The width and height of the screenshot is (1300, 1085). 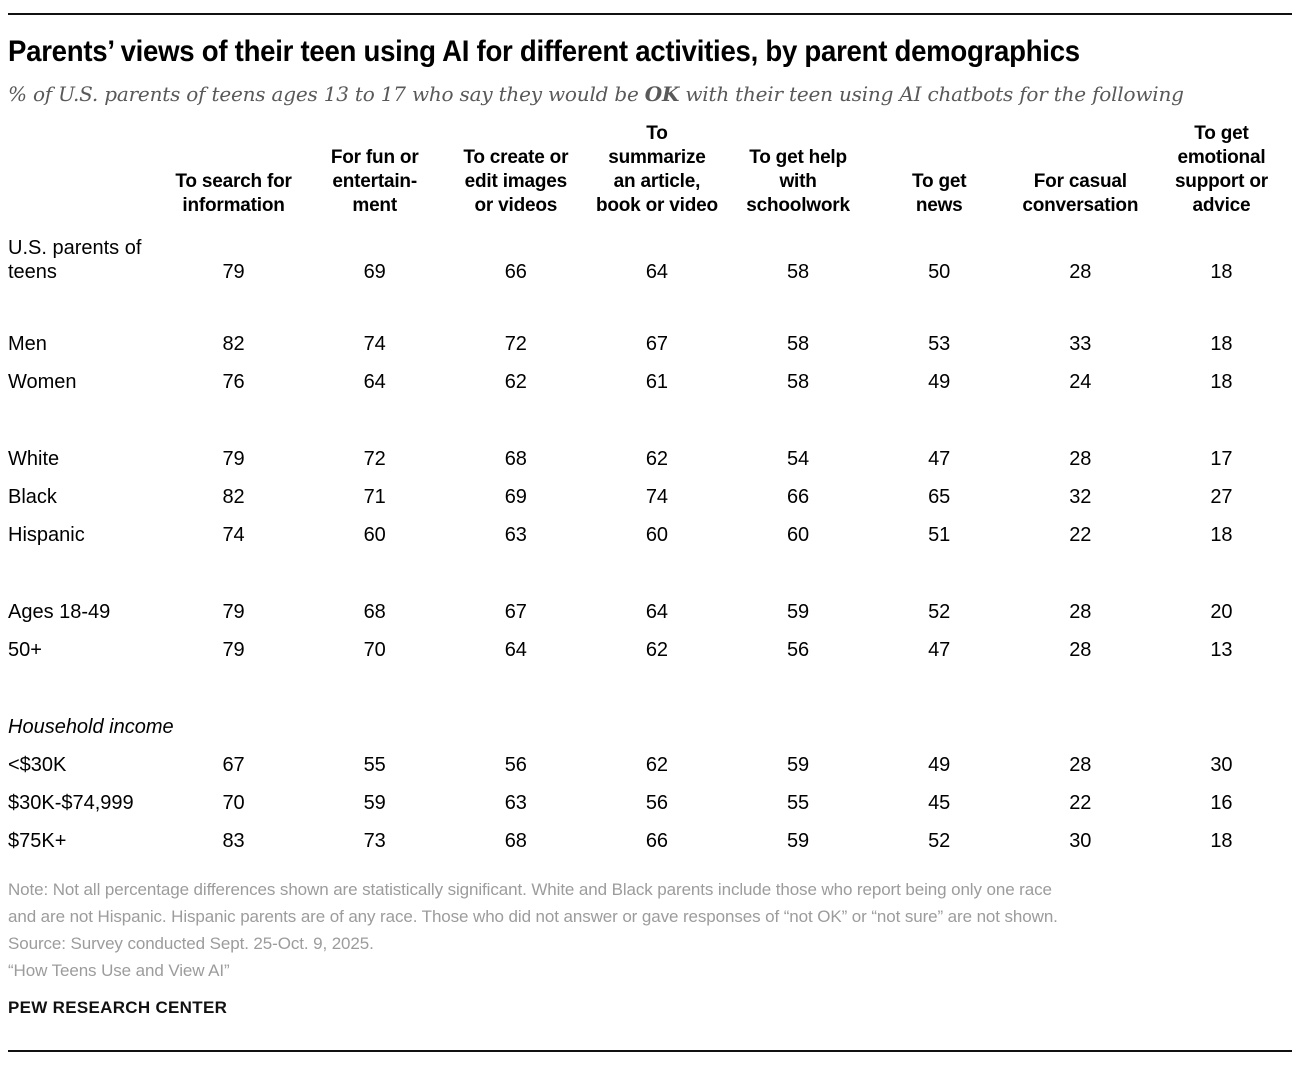 What do you see at coordinates (119, 970) in the screenshot?
I see `report-title-text: “How Teens Use and View AI”` at bounding box center [119, 970].